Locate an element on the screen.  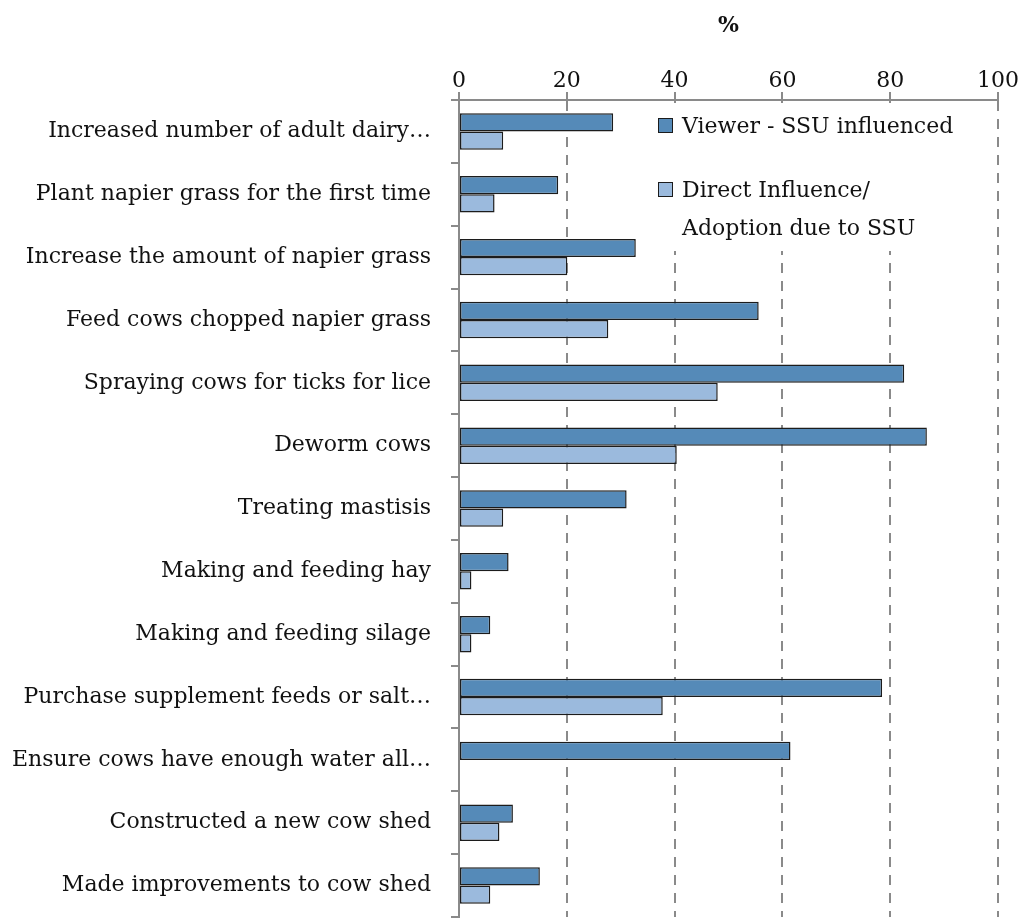
x-tick-label: 0 is located at coordinates (459, 79).